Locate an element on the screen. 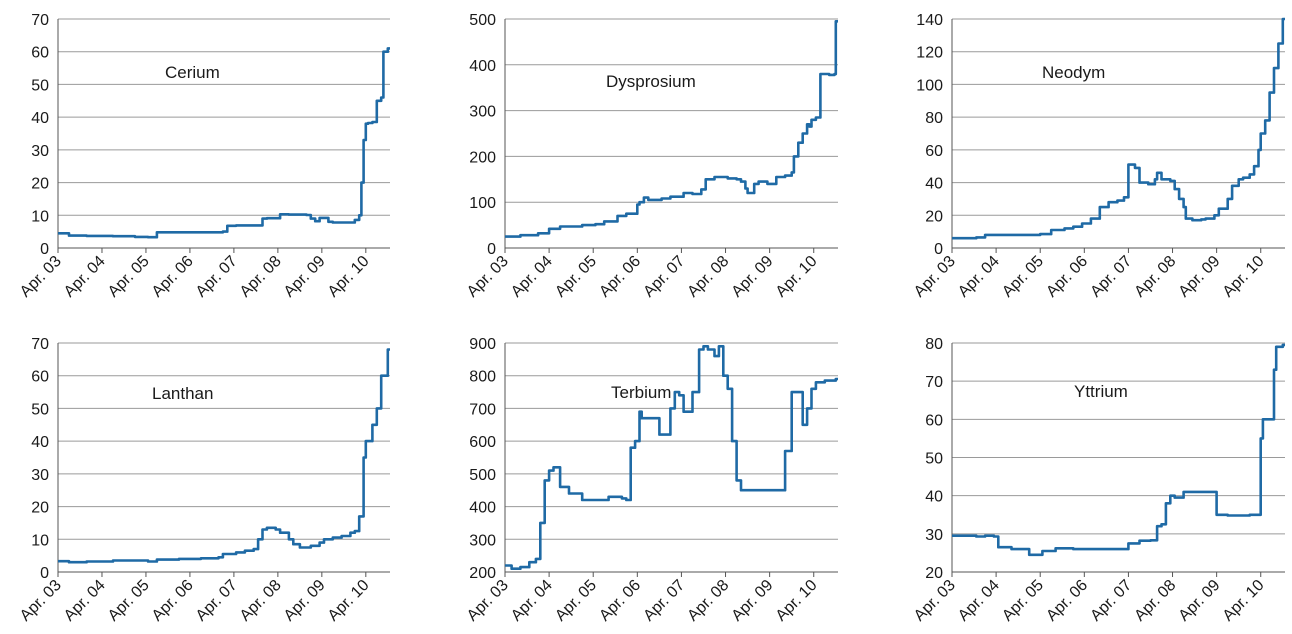  y-tick-label: 600 is located at coordinates (482, 442).